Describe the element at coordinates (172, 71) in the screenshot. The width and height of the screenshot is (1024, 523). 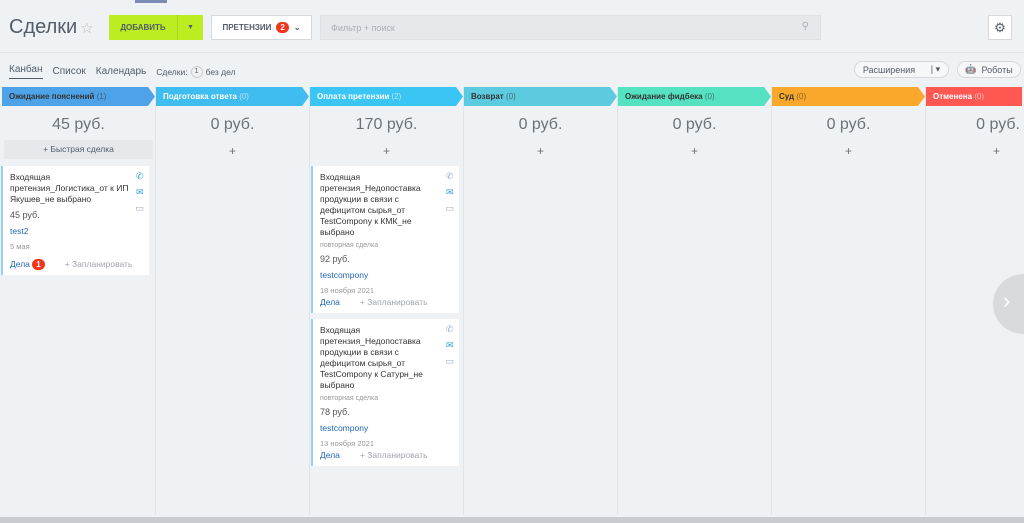
I see `deals-label: Сделки:` at that location.